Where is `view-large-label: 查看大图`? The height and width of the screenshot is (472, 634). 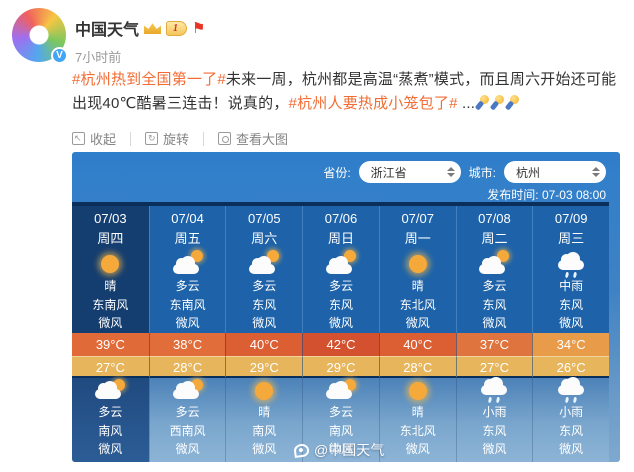
view-large-label: 查看大图 is located at coordinates (262, 139).